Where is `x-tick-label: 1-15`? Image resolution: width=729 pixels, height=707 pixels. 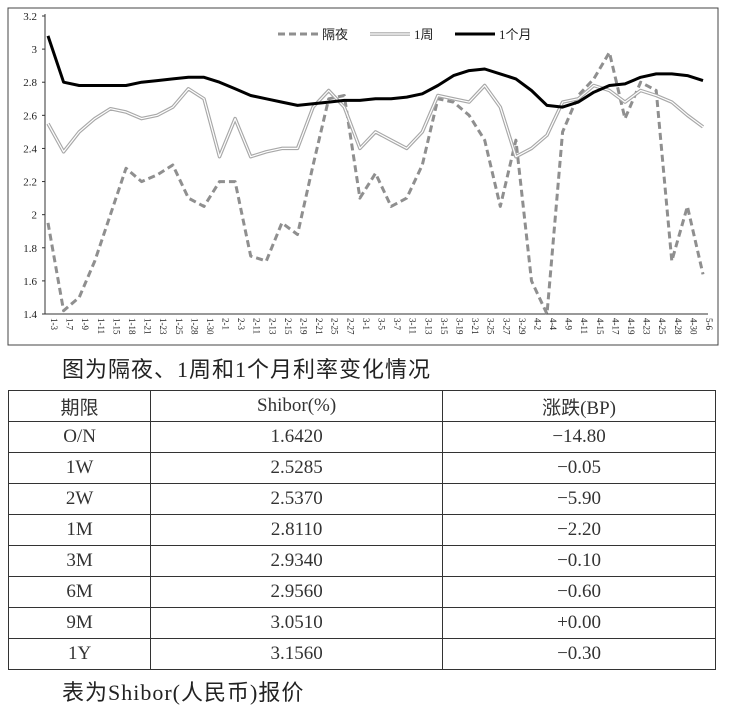 x-tick-label: 1-15 is located at coordinates (116, 326).